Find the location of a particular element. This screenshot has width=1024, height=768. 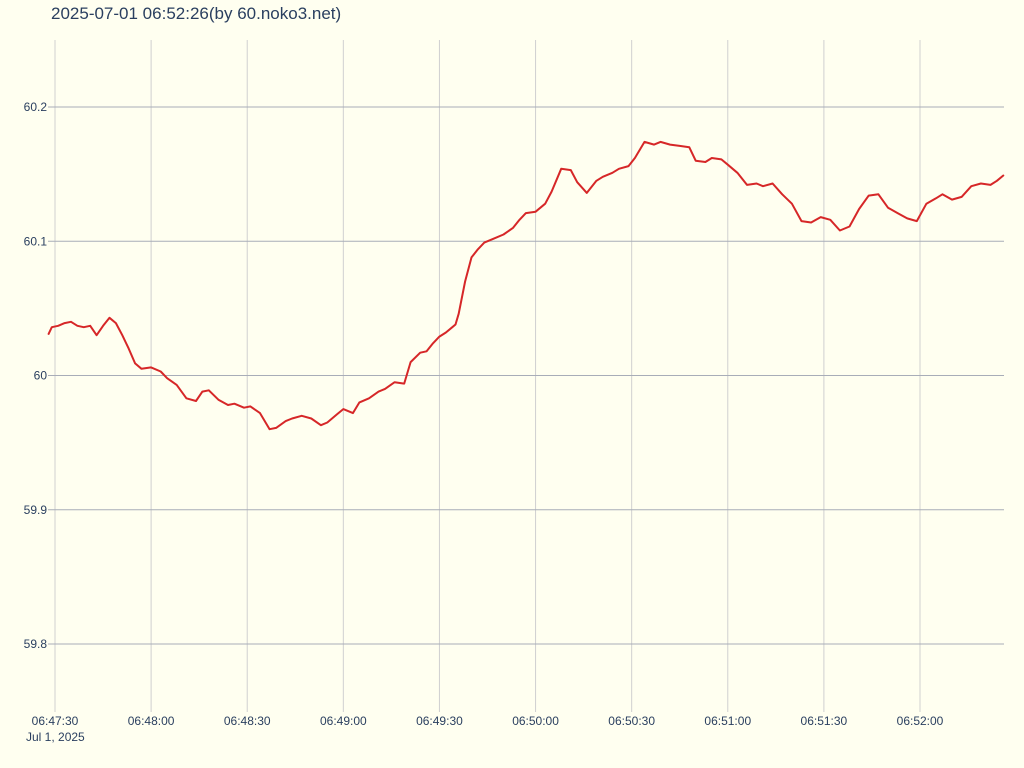

y-tick-label: 60.1 is located at coordinates (36, 241).